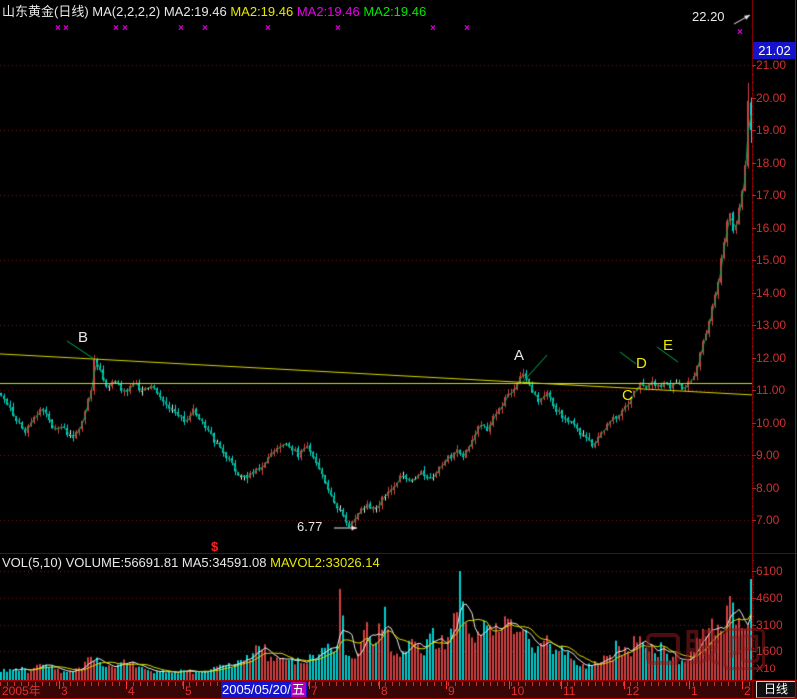 Image resolution: width=797 pixels, height=699 pixels. What do you see at coordinates (694, 691) in the screenshot?
I see `month-label: 1` at bounding box center [694, 691].